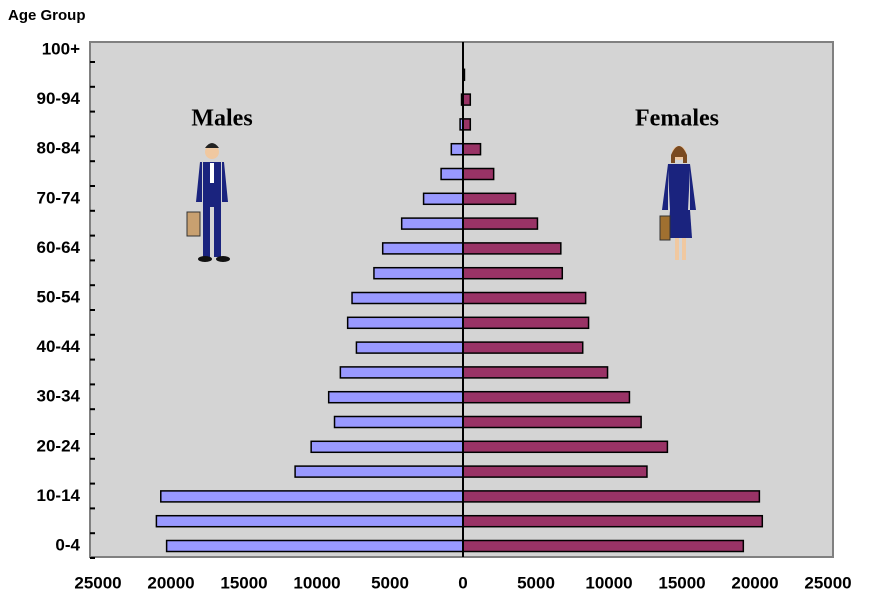  Describe the element at coordinates (59, 247) in the screenshot. I see `y-tick-label: 60-64` at that location.